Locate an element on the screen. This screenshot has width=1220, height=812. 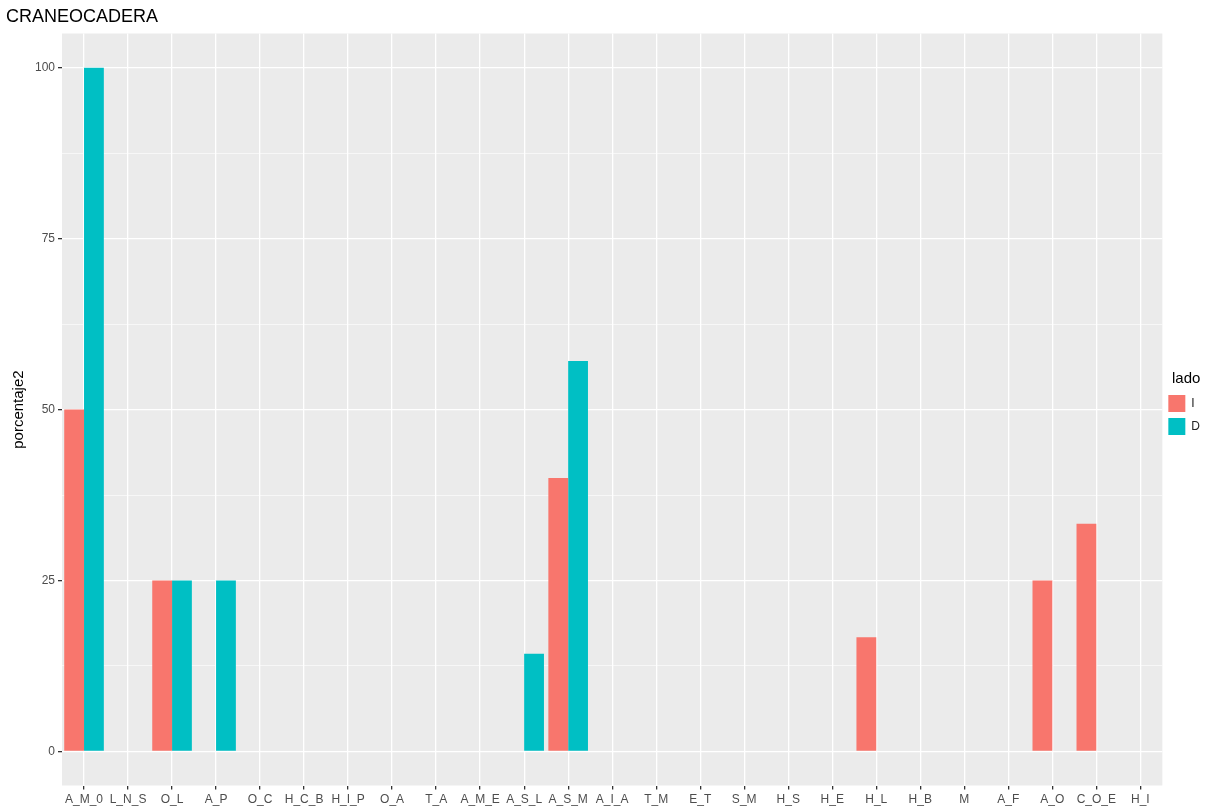
x-tick-label: E_T is located at coordinates (700, 799).